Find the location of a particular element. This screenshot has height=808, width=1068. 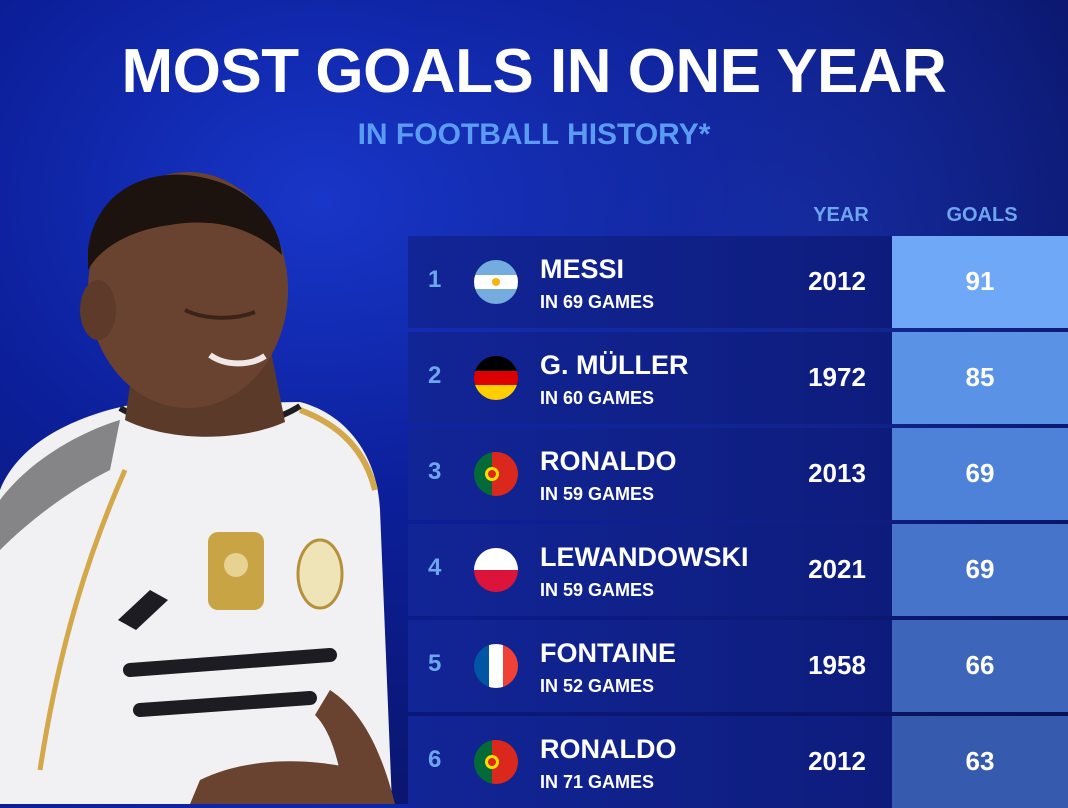

year-value: 1958 is located at coordinates (837, 665).